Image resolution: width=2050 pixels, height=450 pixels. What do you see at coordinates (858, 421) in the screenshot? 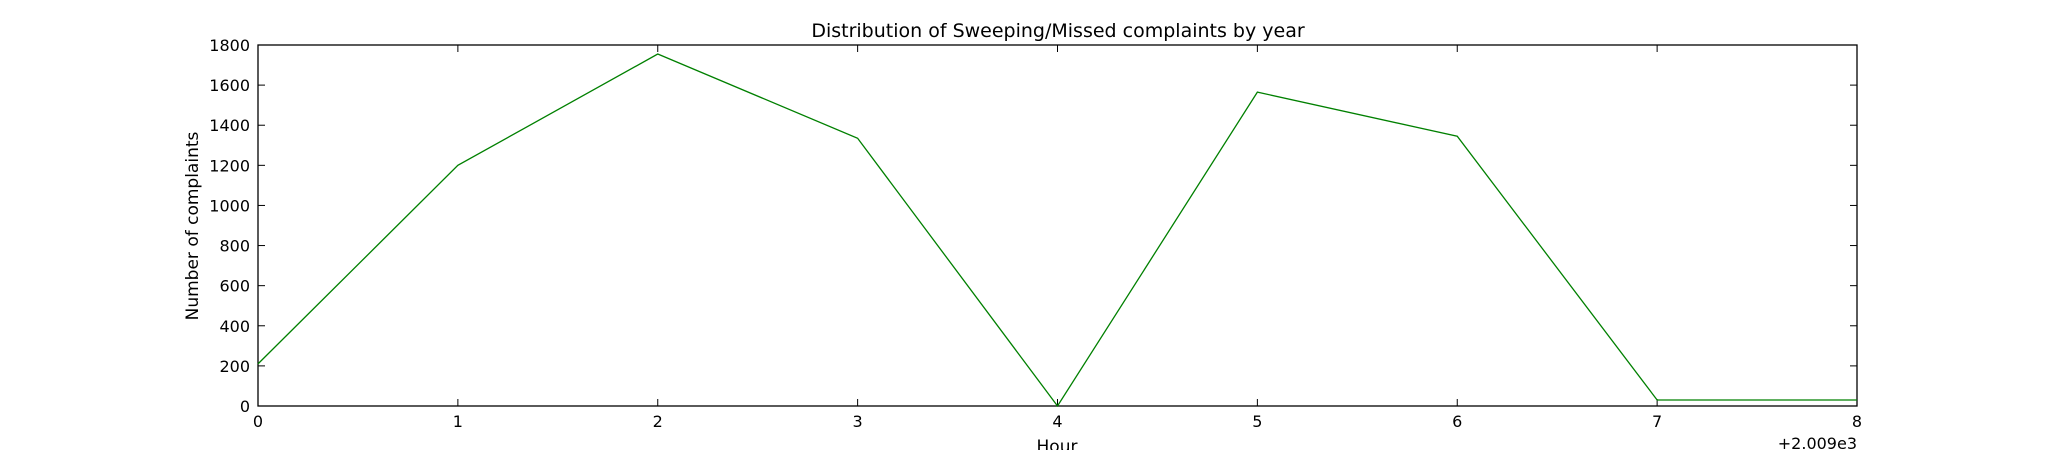
I see `x-tick-label: 3` at bounding box center [858, 421].